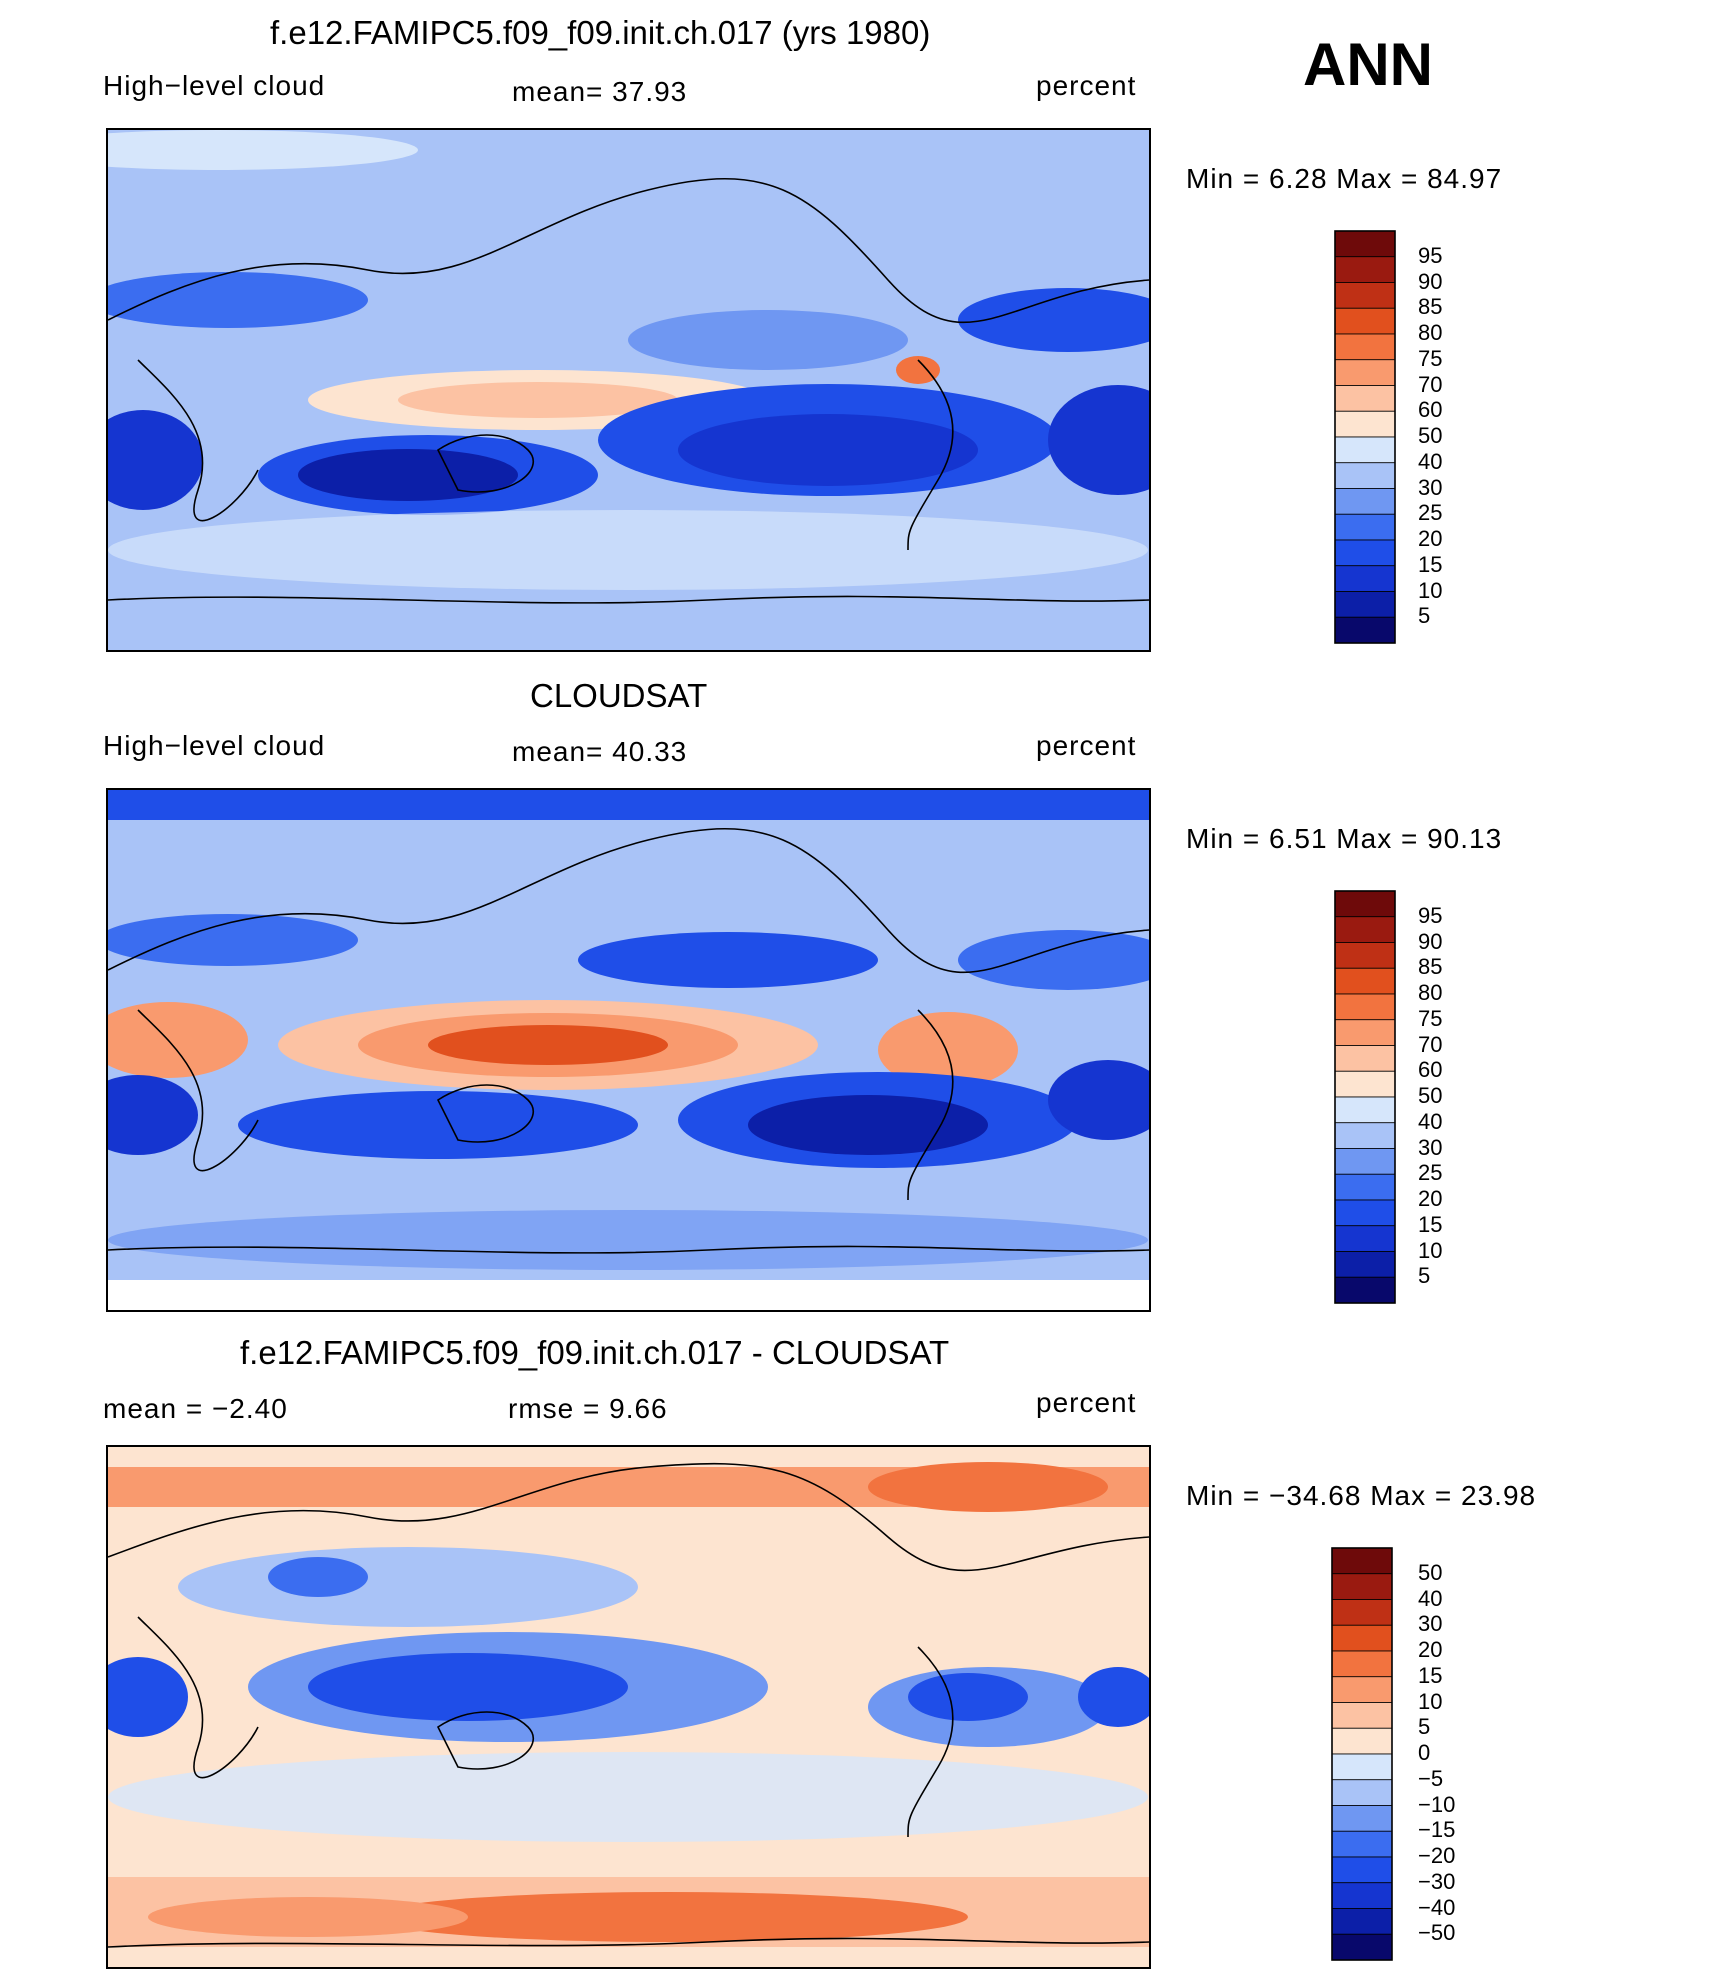  What do you see at coordinates (1430, 358) in the screenshot?
I see `colorbar-tick-label: 75` at bounding box center [1430, 358].